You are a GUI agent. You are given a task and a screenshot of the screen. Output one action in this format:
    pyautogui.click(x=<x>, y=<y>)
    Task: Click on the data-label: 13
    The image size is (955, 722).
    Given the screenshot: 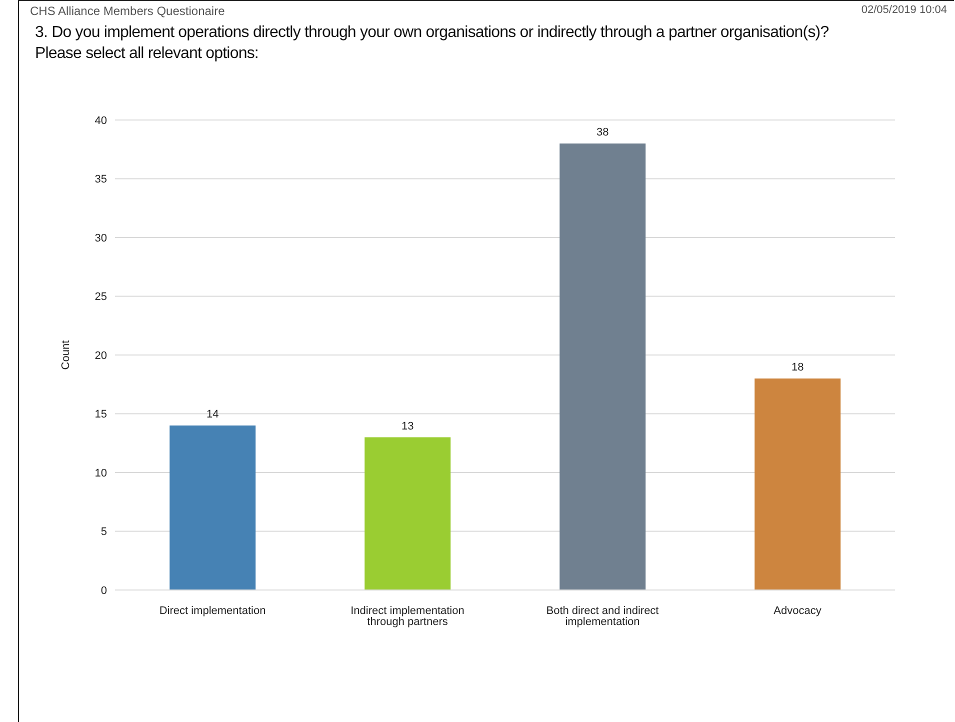 What is the action you would take?
    pyautogui.click(x=407, y=426)
    